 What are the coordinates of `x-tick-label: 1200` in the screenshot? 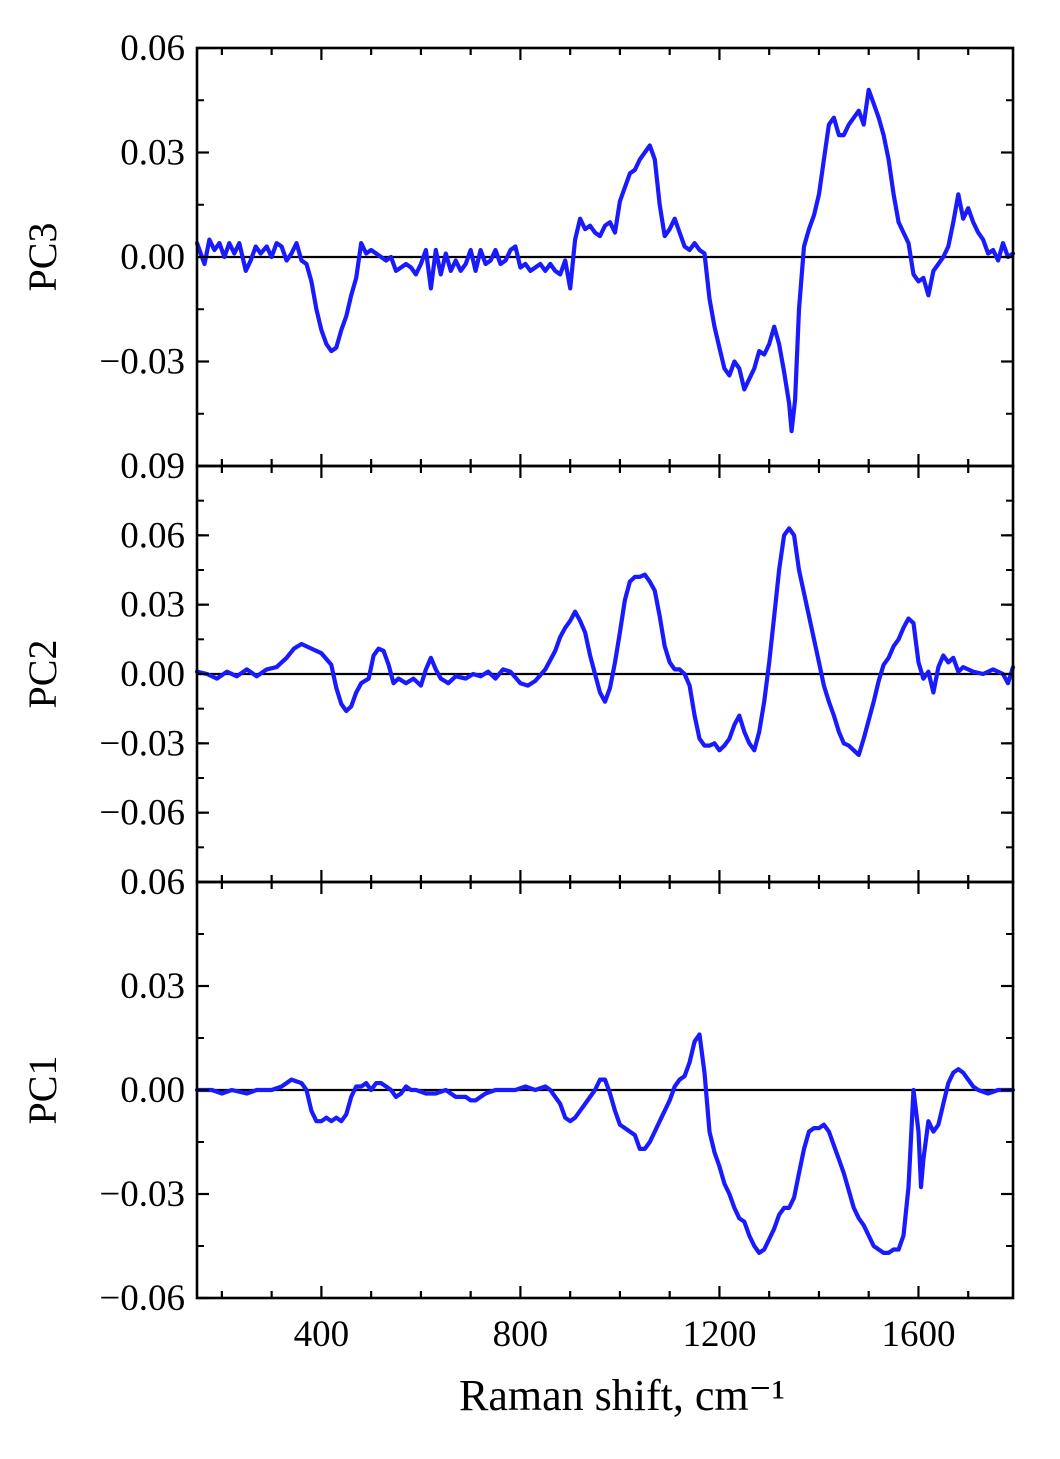 It's located at (719, 1334).